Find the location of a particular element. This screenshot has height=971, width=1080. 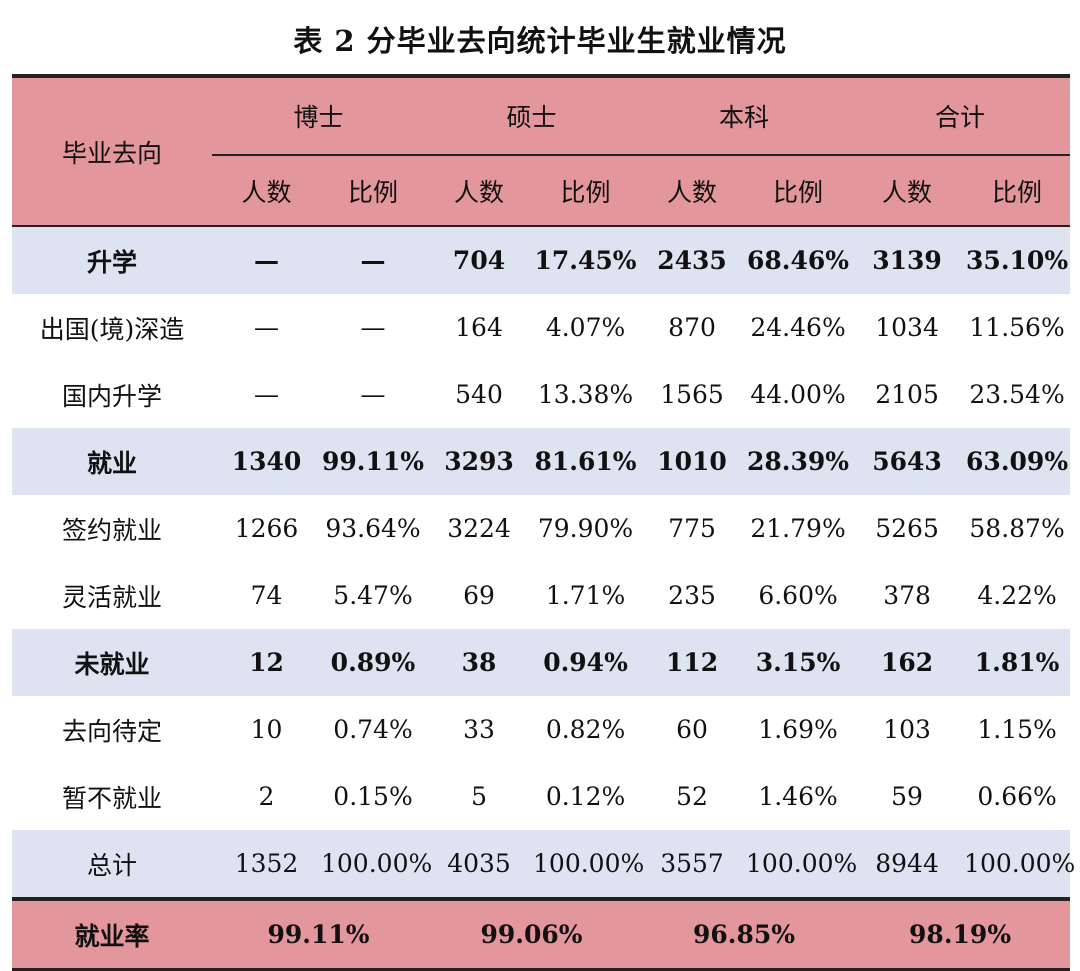

table-cell: 60 is located at coordinates (692, 729).